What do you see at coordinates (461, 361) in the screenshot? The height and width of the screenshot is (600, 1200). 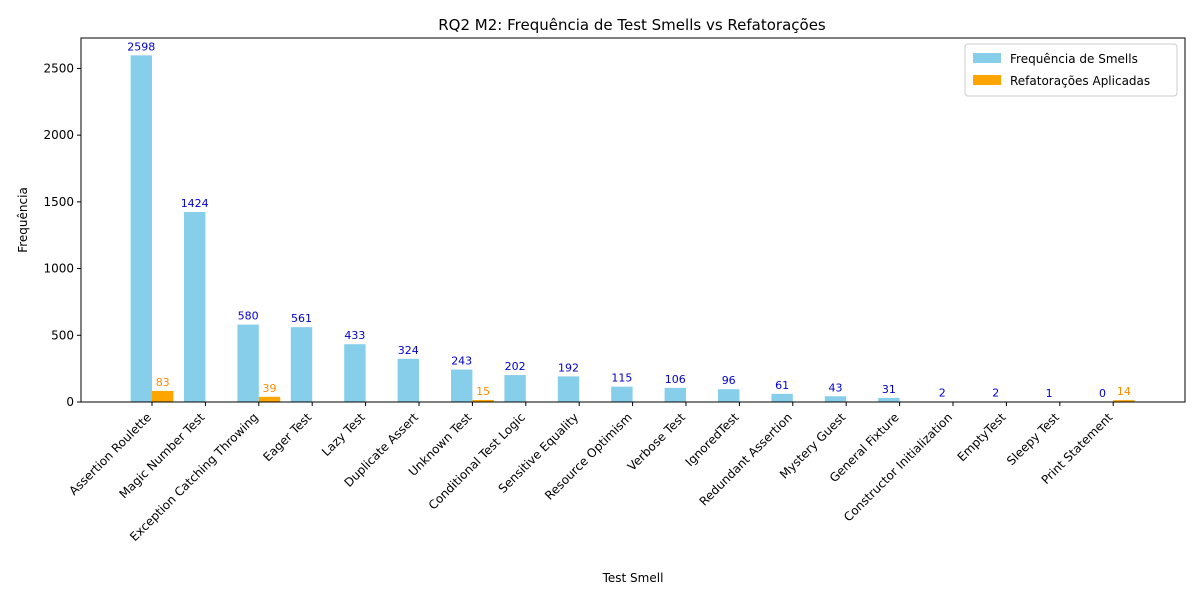 I see `smell-value-label-6: 243` at bounding box center [461, 361].